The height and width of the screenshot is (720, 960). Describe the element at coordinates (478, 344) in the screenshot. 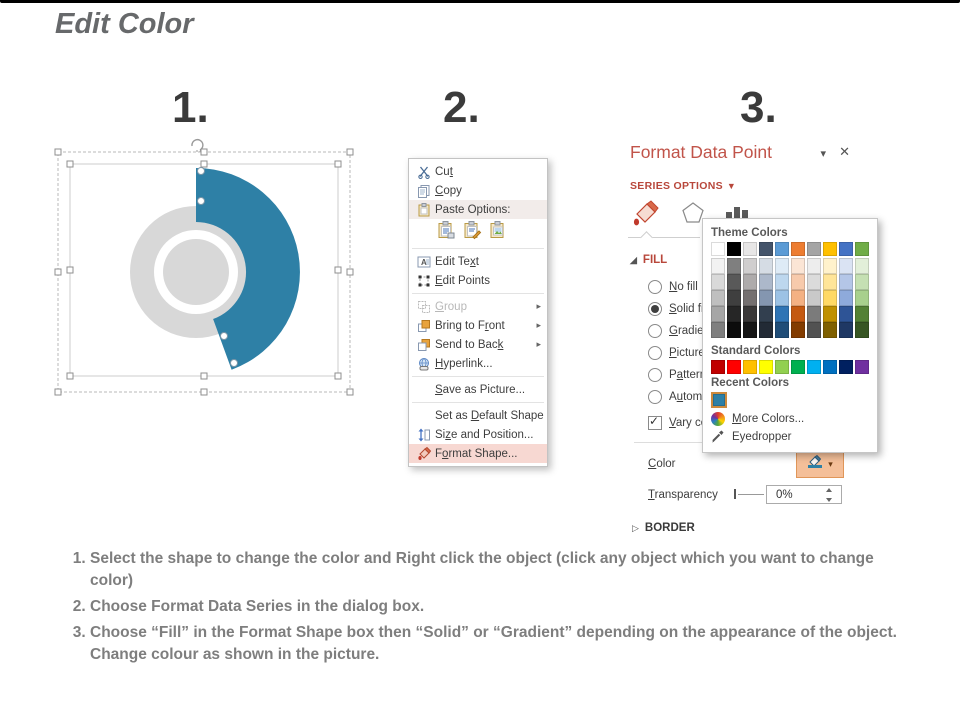

I see `menu-item-send-to-back: Send to Back ▸` at that location.